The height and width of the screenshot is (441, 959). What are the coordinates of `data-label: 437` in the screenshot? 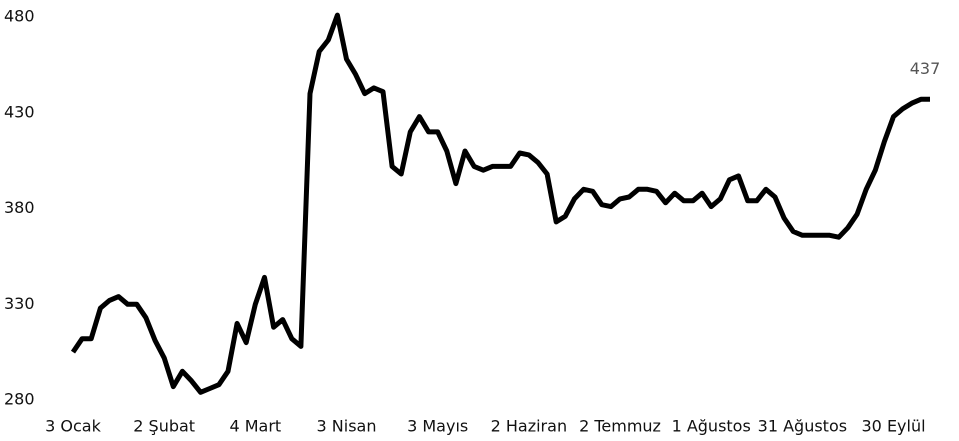 It's located at (925, 68).